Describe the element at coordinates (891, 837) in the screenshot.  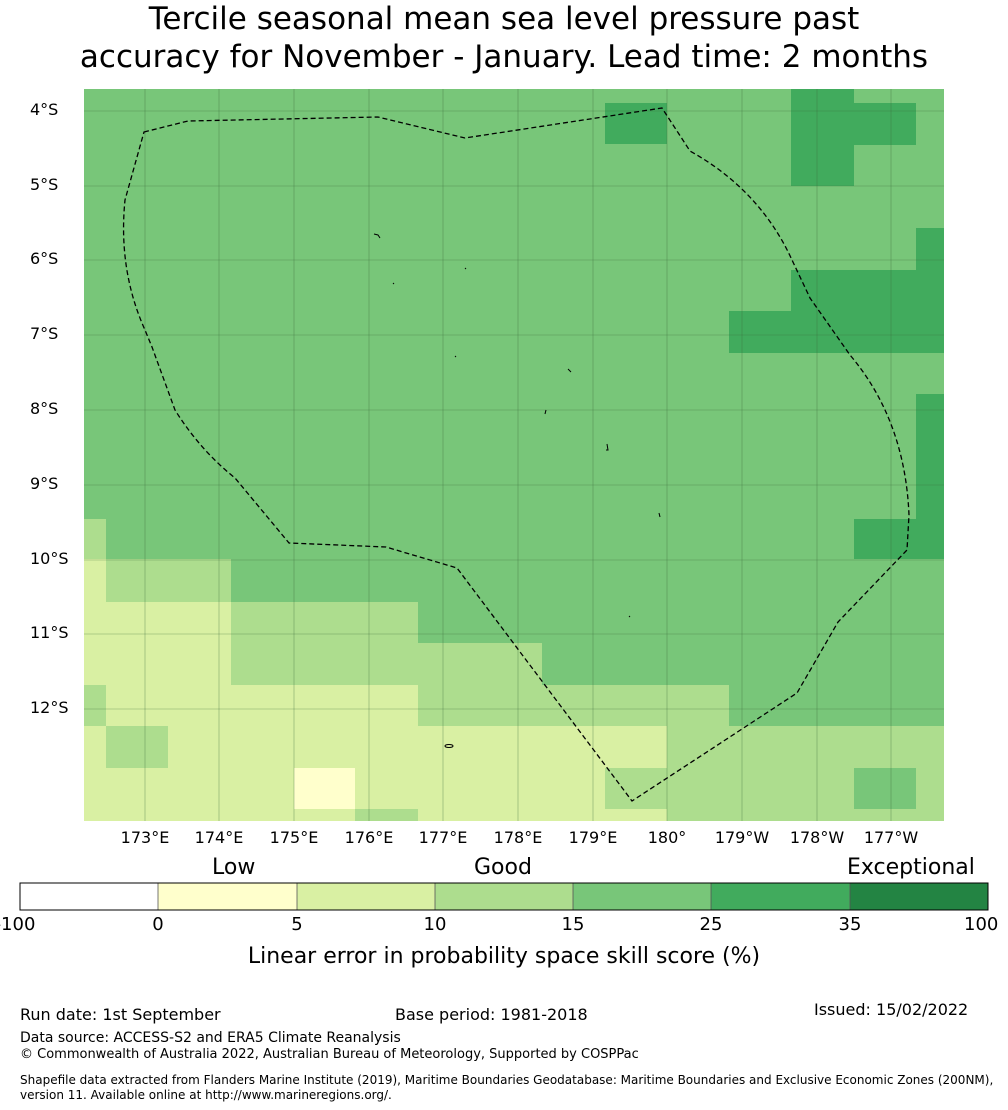
I see `lon-label: 177°W` at that location.